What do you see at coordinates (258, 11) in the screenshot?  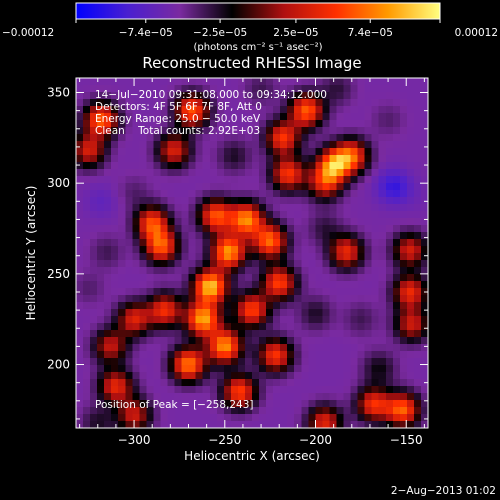 I see `colorbar` at bounding box center [258, 11].